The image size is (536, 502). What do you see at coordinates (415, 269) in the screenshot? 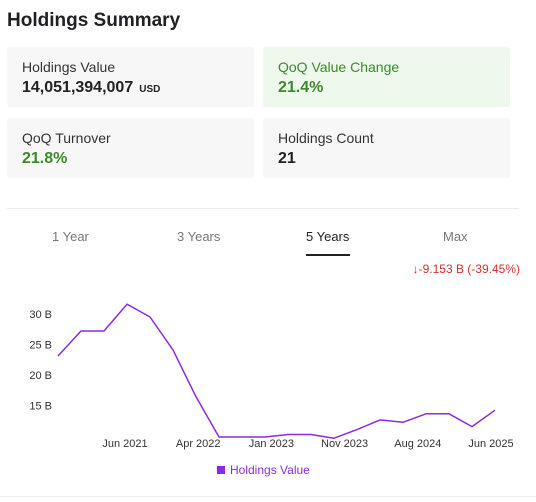
I see `arrow-down-icon: ↓` at bounding box center [415, 269].